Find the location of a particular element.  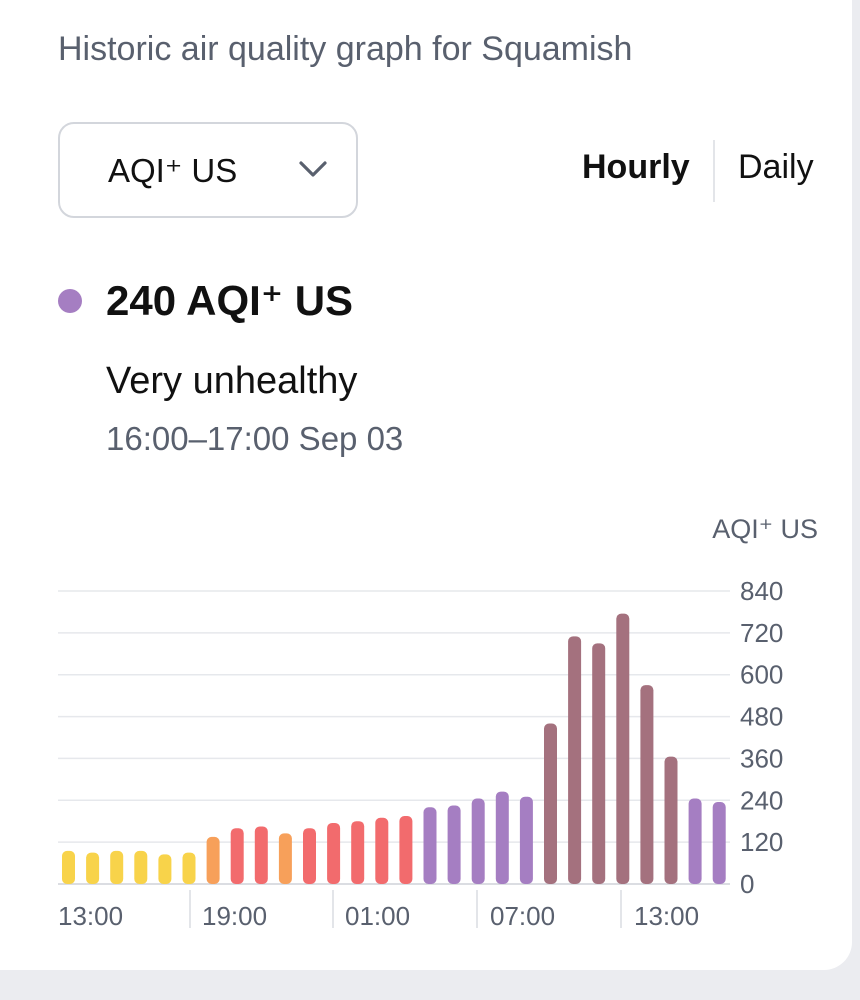

y-tick-label: 240 is located at coordinates (761, 800).